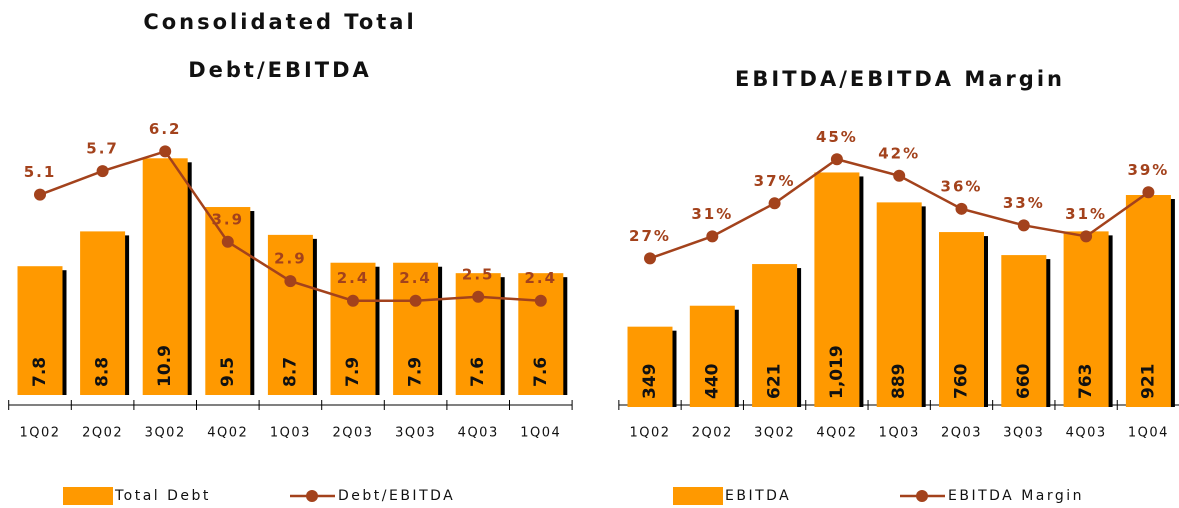 This screenshot has width=1179, height=508. Describe the element at coordinates (162, 496) in the screenshot. I see `legend-label: Total Debt` at that location.